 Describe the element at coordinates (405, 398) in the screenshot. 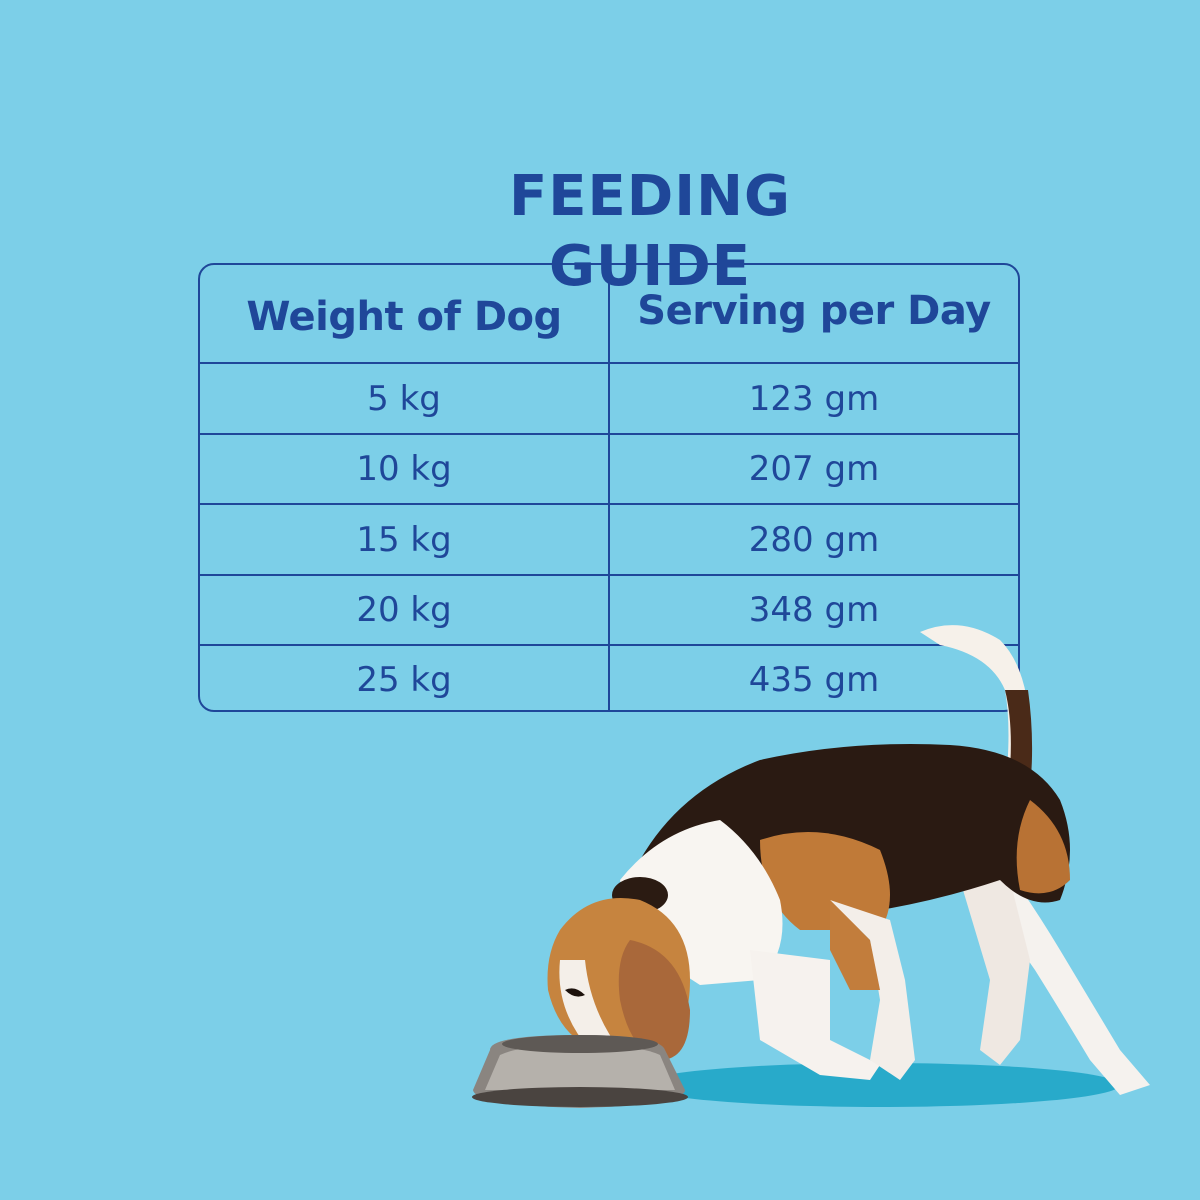

I see `weight-cell: 5 kg` at that location.